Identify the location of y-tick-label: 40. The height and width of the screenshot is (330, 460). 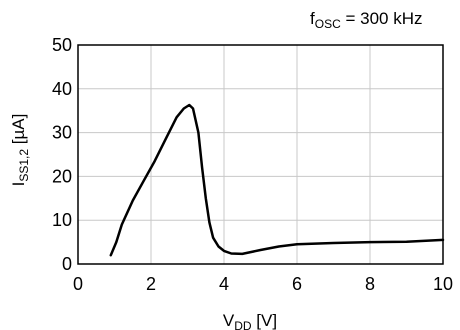
(62, 89).